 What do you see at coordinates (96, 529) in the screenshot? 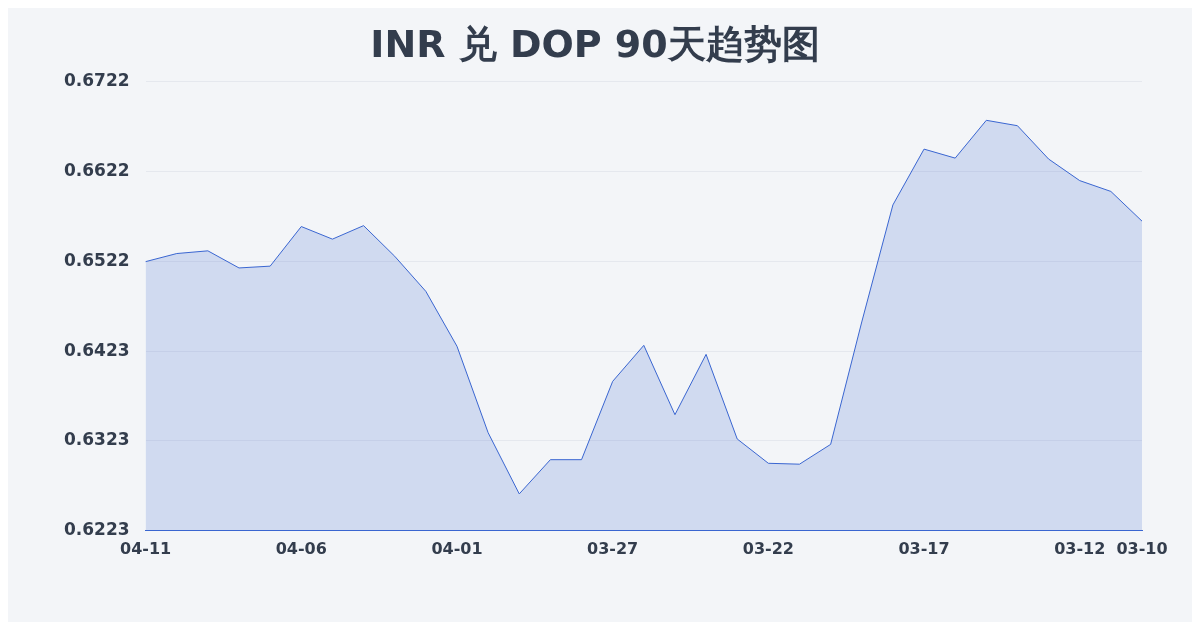
I see `y-tick-label: 0.6223` at bounding box center [96, 529].